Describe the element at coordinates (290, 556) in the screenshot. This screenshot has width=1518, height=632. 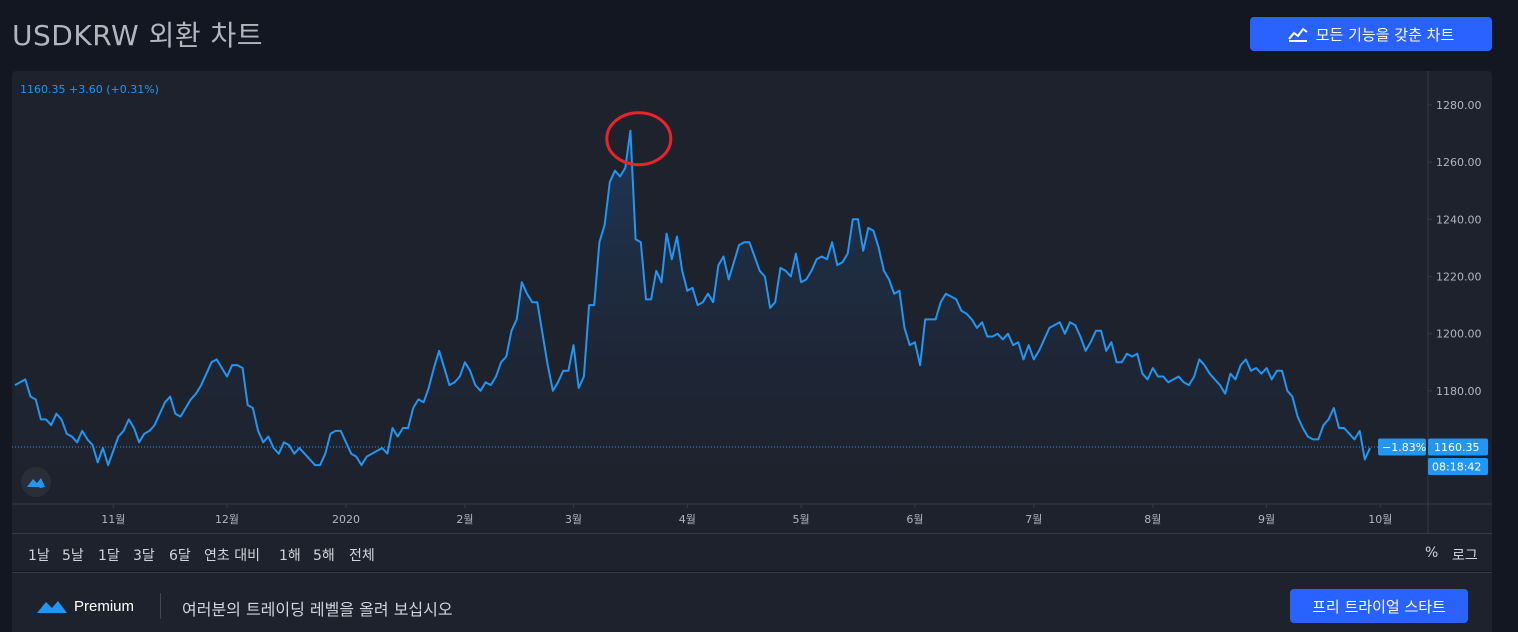
I see `range-button-1y: 1해` at that location.